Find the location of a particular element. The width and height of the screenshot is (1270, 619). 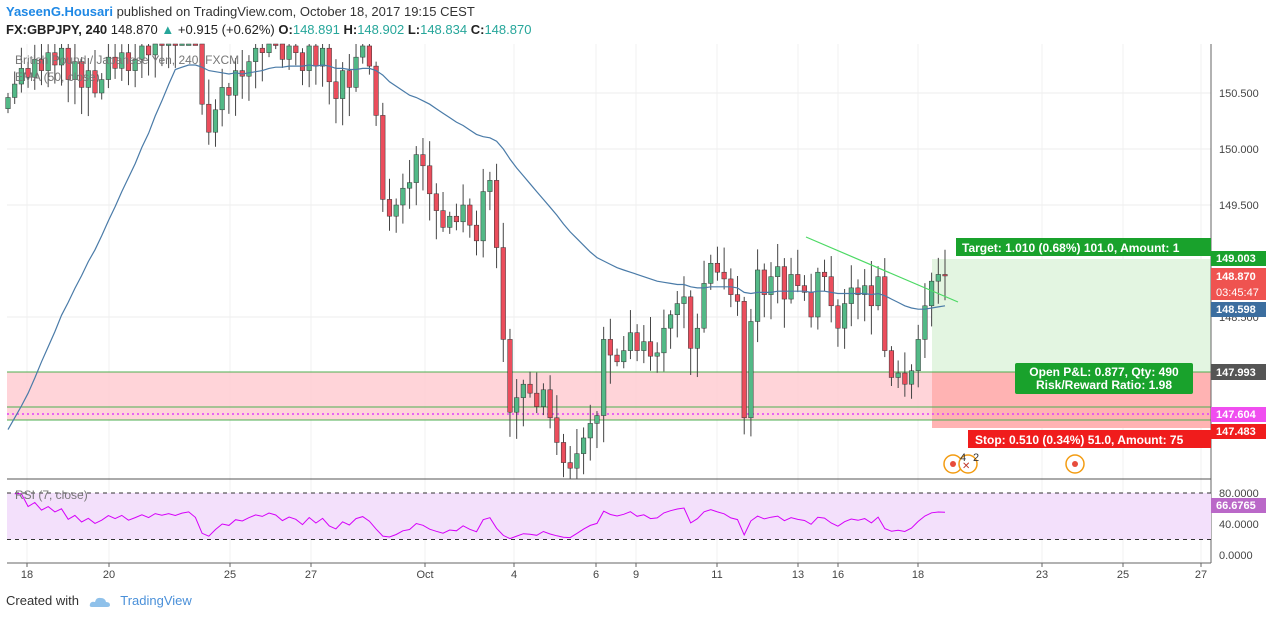

close-value: 148.870 is located at coordinates (508, 29).